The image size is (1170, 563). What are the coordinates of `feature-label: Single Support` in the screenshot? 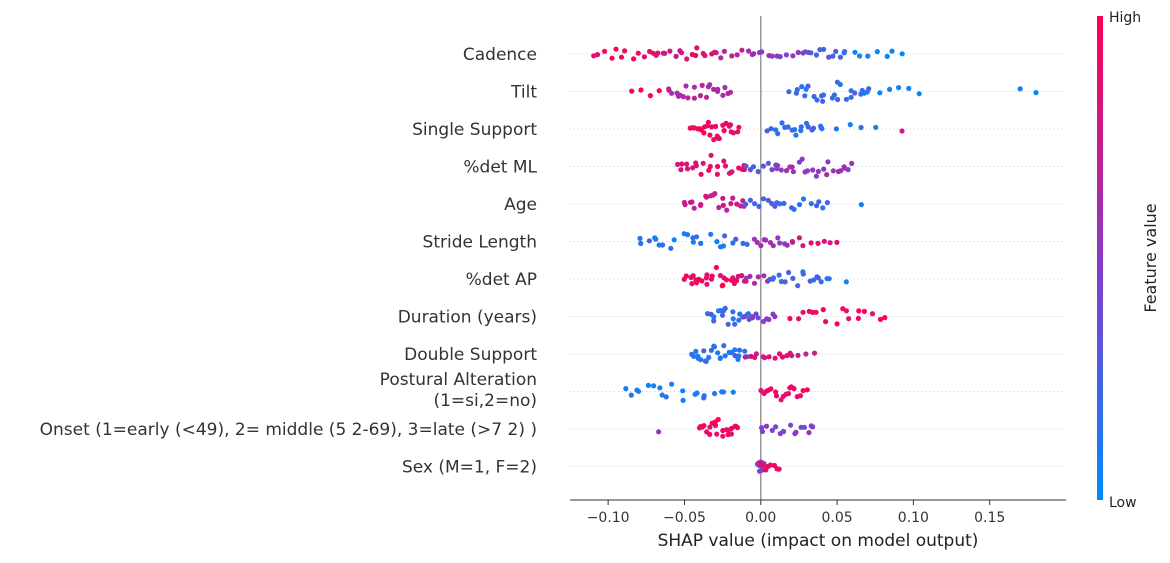 It's located at (474, 130).